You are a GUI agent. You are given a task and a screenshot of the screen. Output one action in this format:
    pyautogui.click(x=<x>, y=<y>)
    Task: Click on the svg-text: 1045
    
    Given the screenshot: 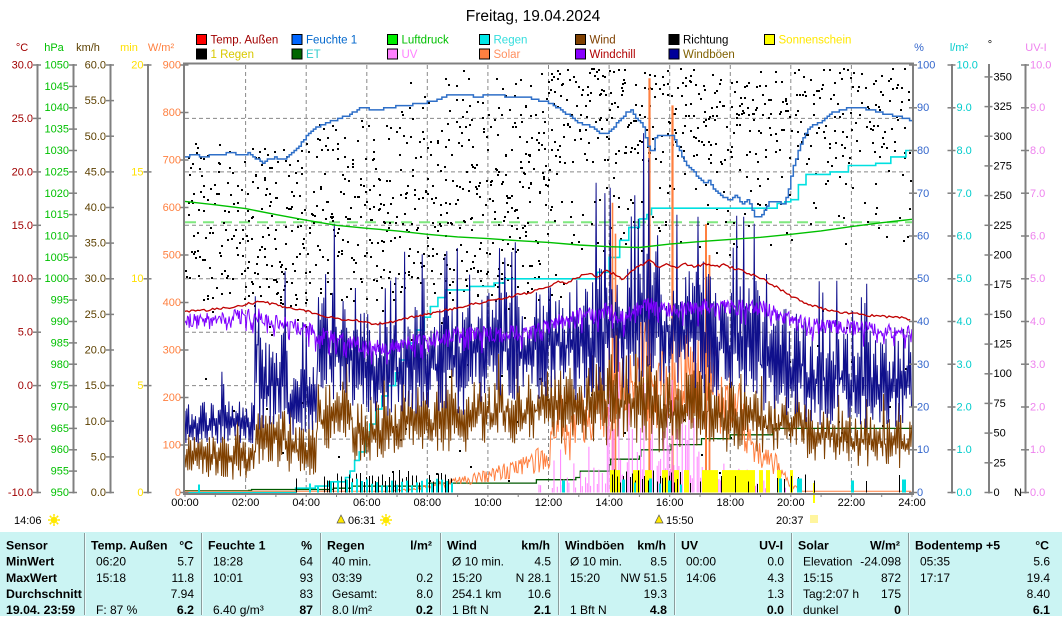 What is the action you would take?
    pyautogui.click(x=57, y=87)
    